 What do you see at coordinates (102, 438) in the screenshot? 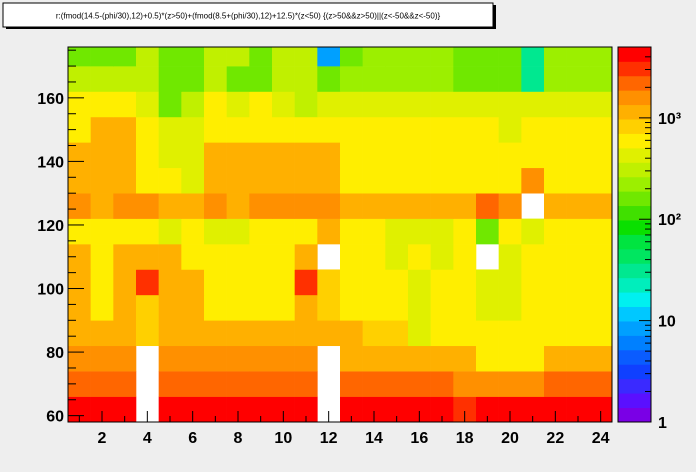
I see `x-tick-label: 2` at bounding box center [102, 438].